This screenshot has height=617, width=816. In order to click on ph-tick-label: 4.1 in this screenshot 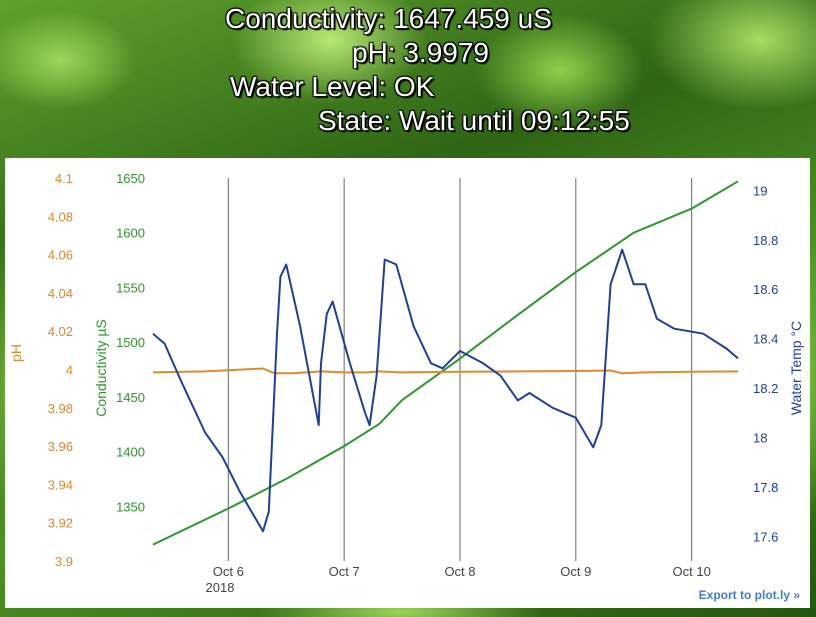, I will do `click(64, 178)`.